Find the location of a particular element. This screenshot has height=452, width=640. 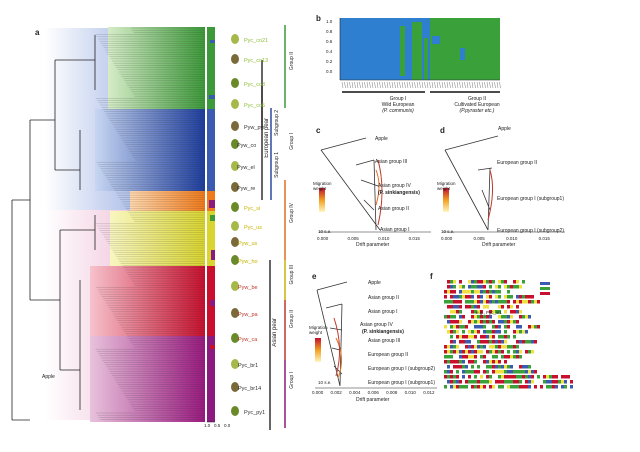

panel-d-ticks: 0.000 0.005 0.010 0.015 is located at coordinates (495, 238).